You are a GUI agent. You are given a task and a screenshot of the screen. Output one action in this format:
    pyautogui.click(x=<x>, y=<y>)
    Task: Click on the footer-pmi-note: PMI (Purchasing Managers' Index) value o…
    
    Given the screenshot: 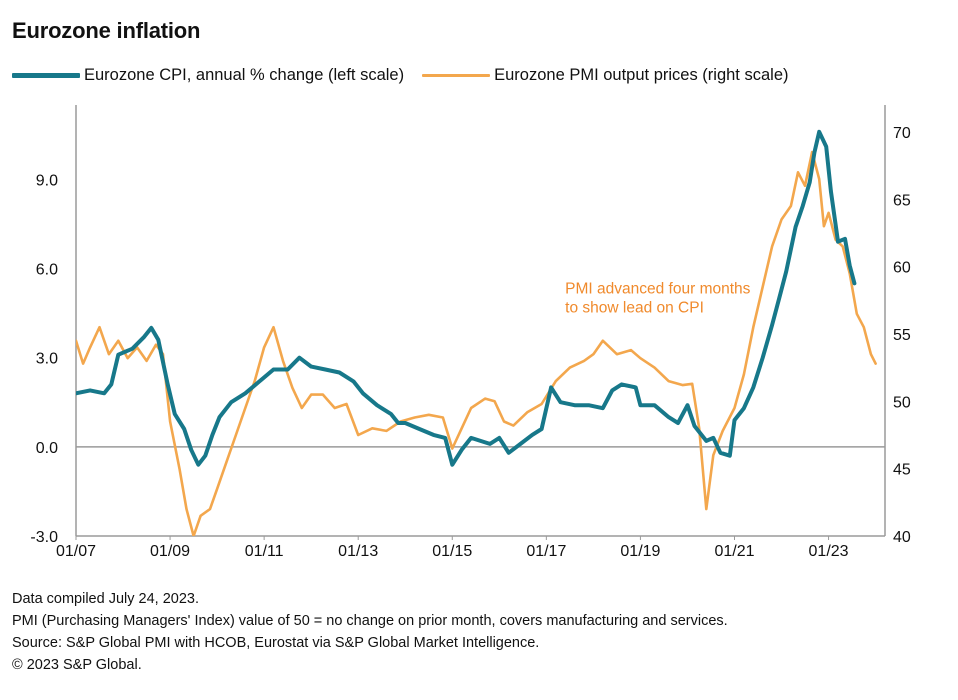 What is the action you would take?
    pyautogui.click(x=370, y=621)
    